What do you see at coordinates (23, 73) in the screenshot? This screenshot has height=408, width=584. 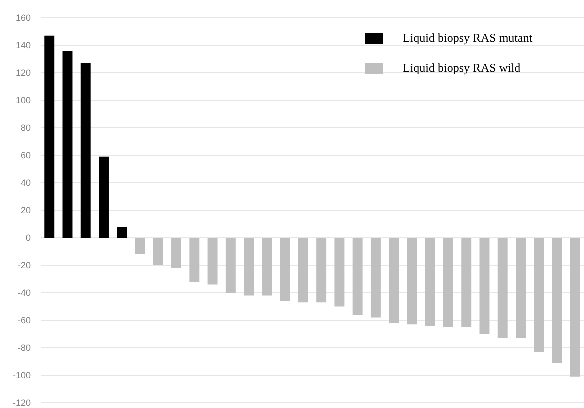 I see `y-tick-label: 120` at bounding box center [23, 73].